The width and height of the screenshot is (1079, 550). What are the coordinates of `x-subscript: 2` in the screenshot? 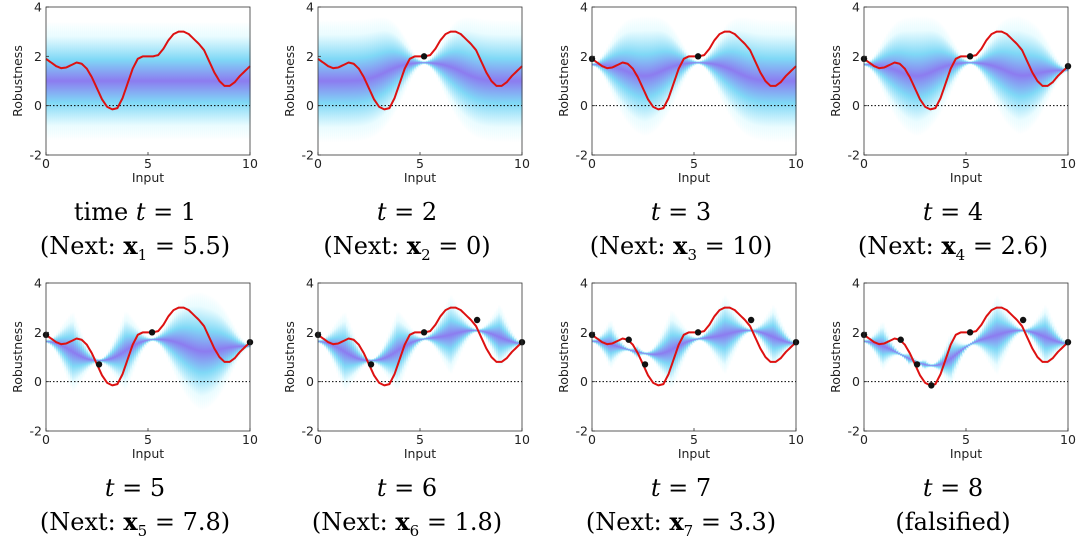 It's located at (426, 254).